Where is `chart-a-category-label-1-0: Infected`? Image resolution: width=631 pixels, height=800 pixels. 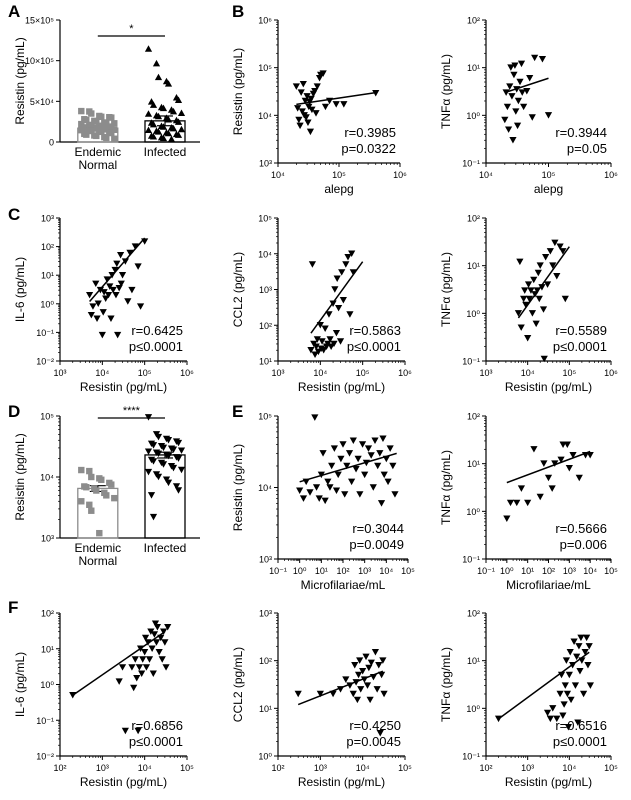 chart-a-category-label-1-0: Infected is located at coordinates (165, 152).